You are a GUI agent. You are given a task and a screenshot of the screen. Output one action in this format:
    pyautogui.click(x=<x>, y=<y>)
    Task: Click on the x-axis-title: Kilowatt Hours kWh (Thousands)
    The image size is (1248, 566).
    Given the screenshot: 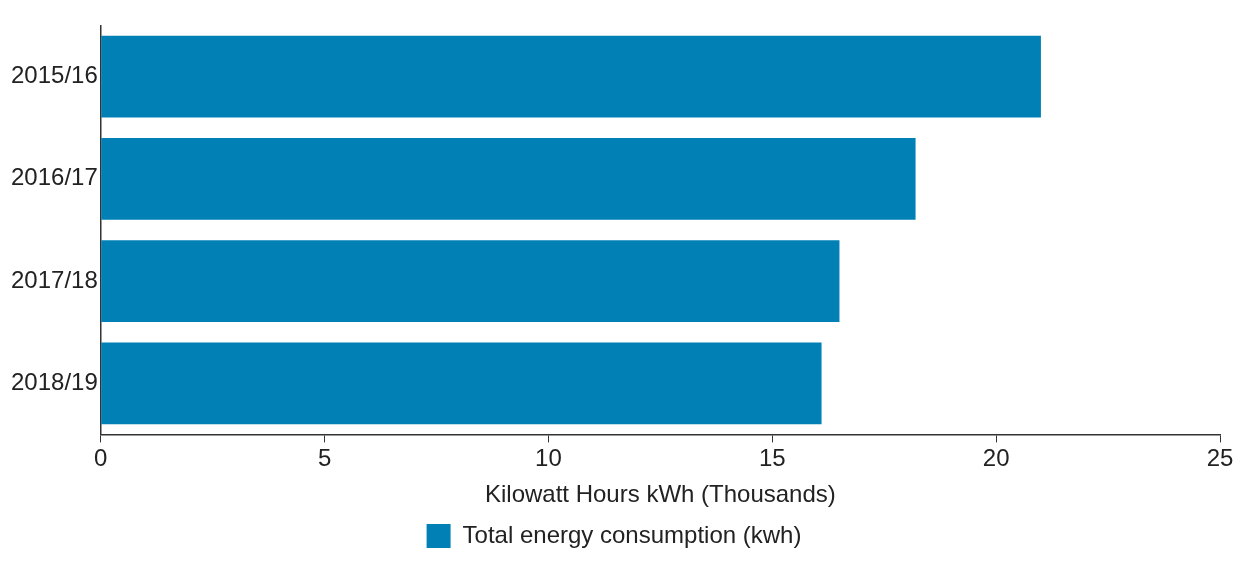 What is the action you would take?
    pyautogui.click(x=660, y=494)
    